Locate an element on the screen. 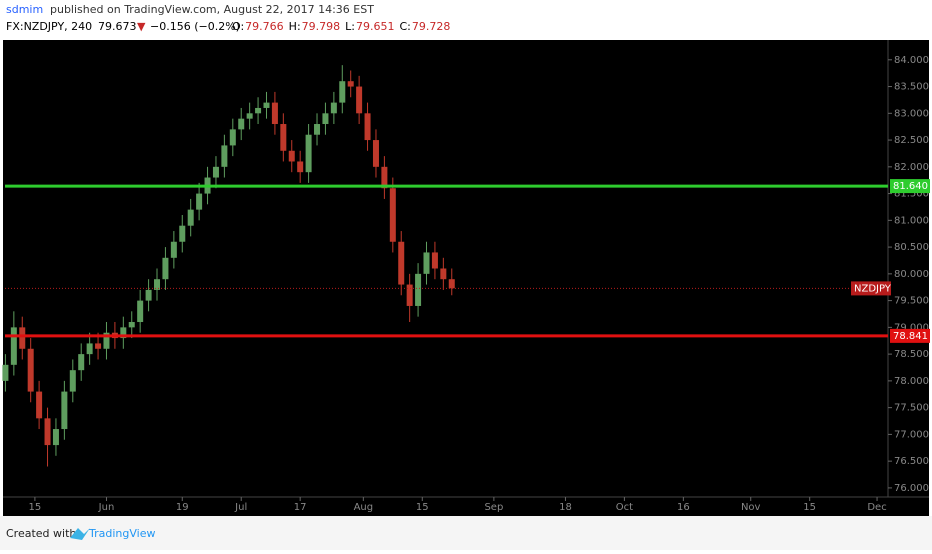  level-label: 81.640 is located at coordinates (910, 186).